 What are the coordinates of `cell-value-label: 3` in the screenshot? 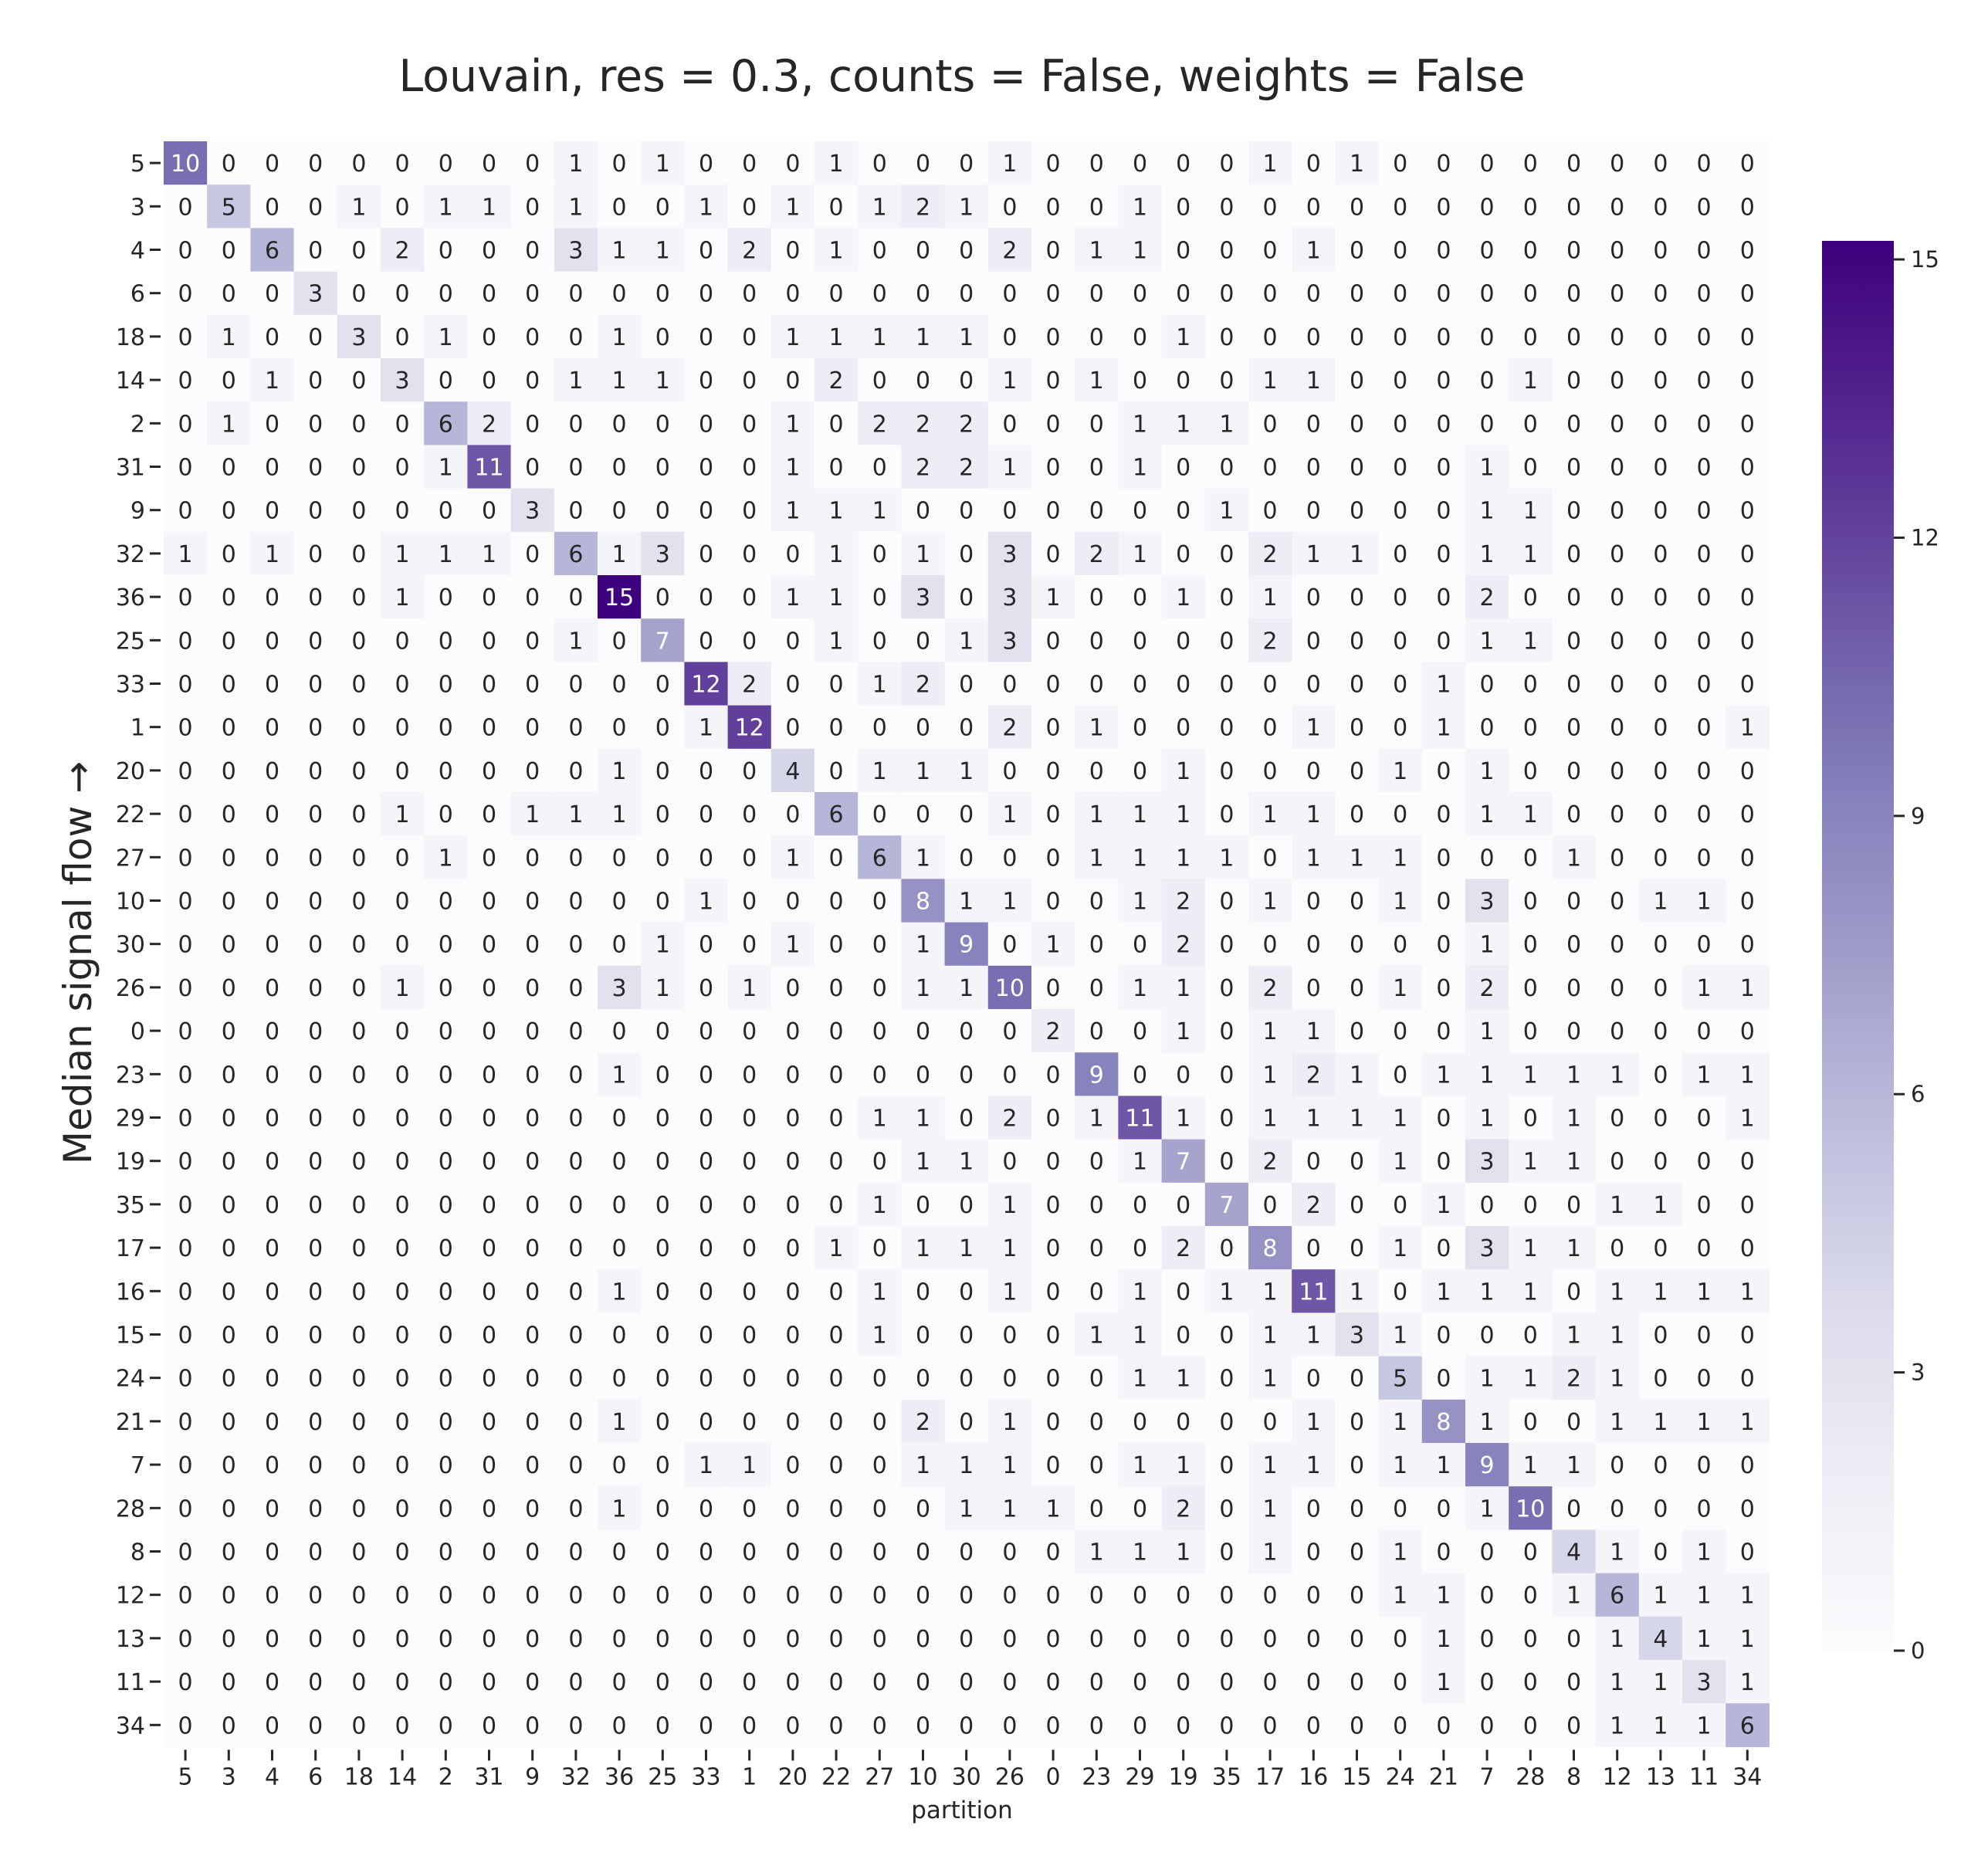 It's located at (1487, 1162).